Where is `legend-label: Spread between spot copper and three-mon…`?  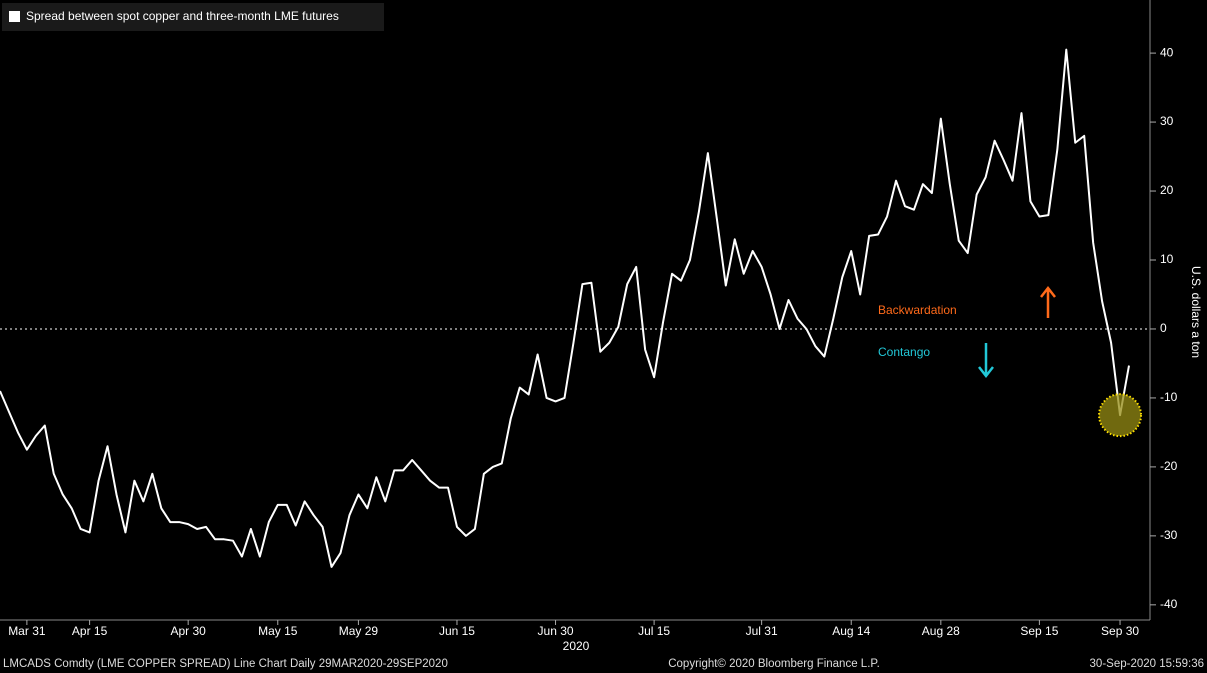 legend-label: Spread between spot copper and three-mon… is located at coordinates (182, 16).